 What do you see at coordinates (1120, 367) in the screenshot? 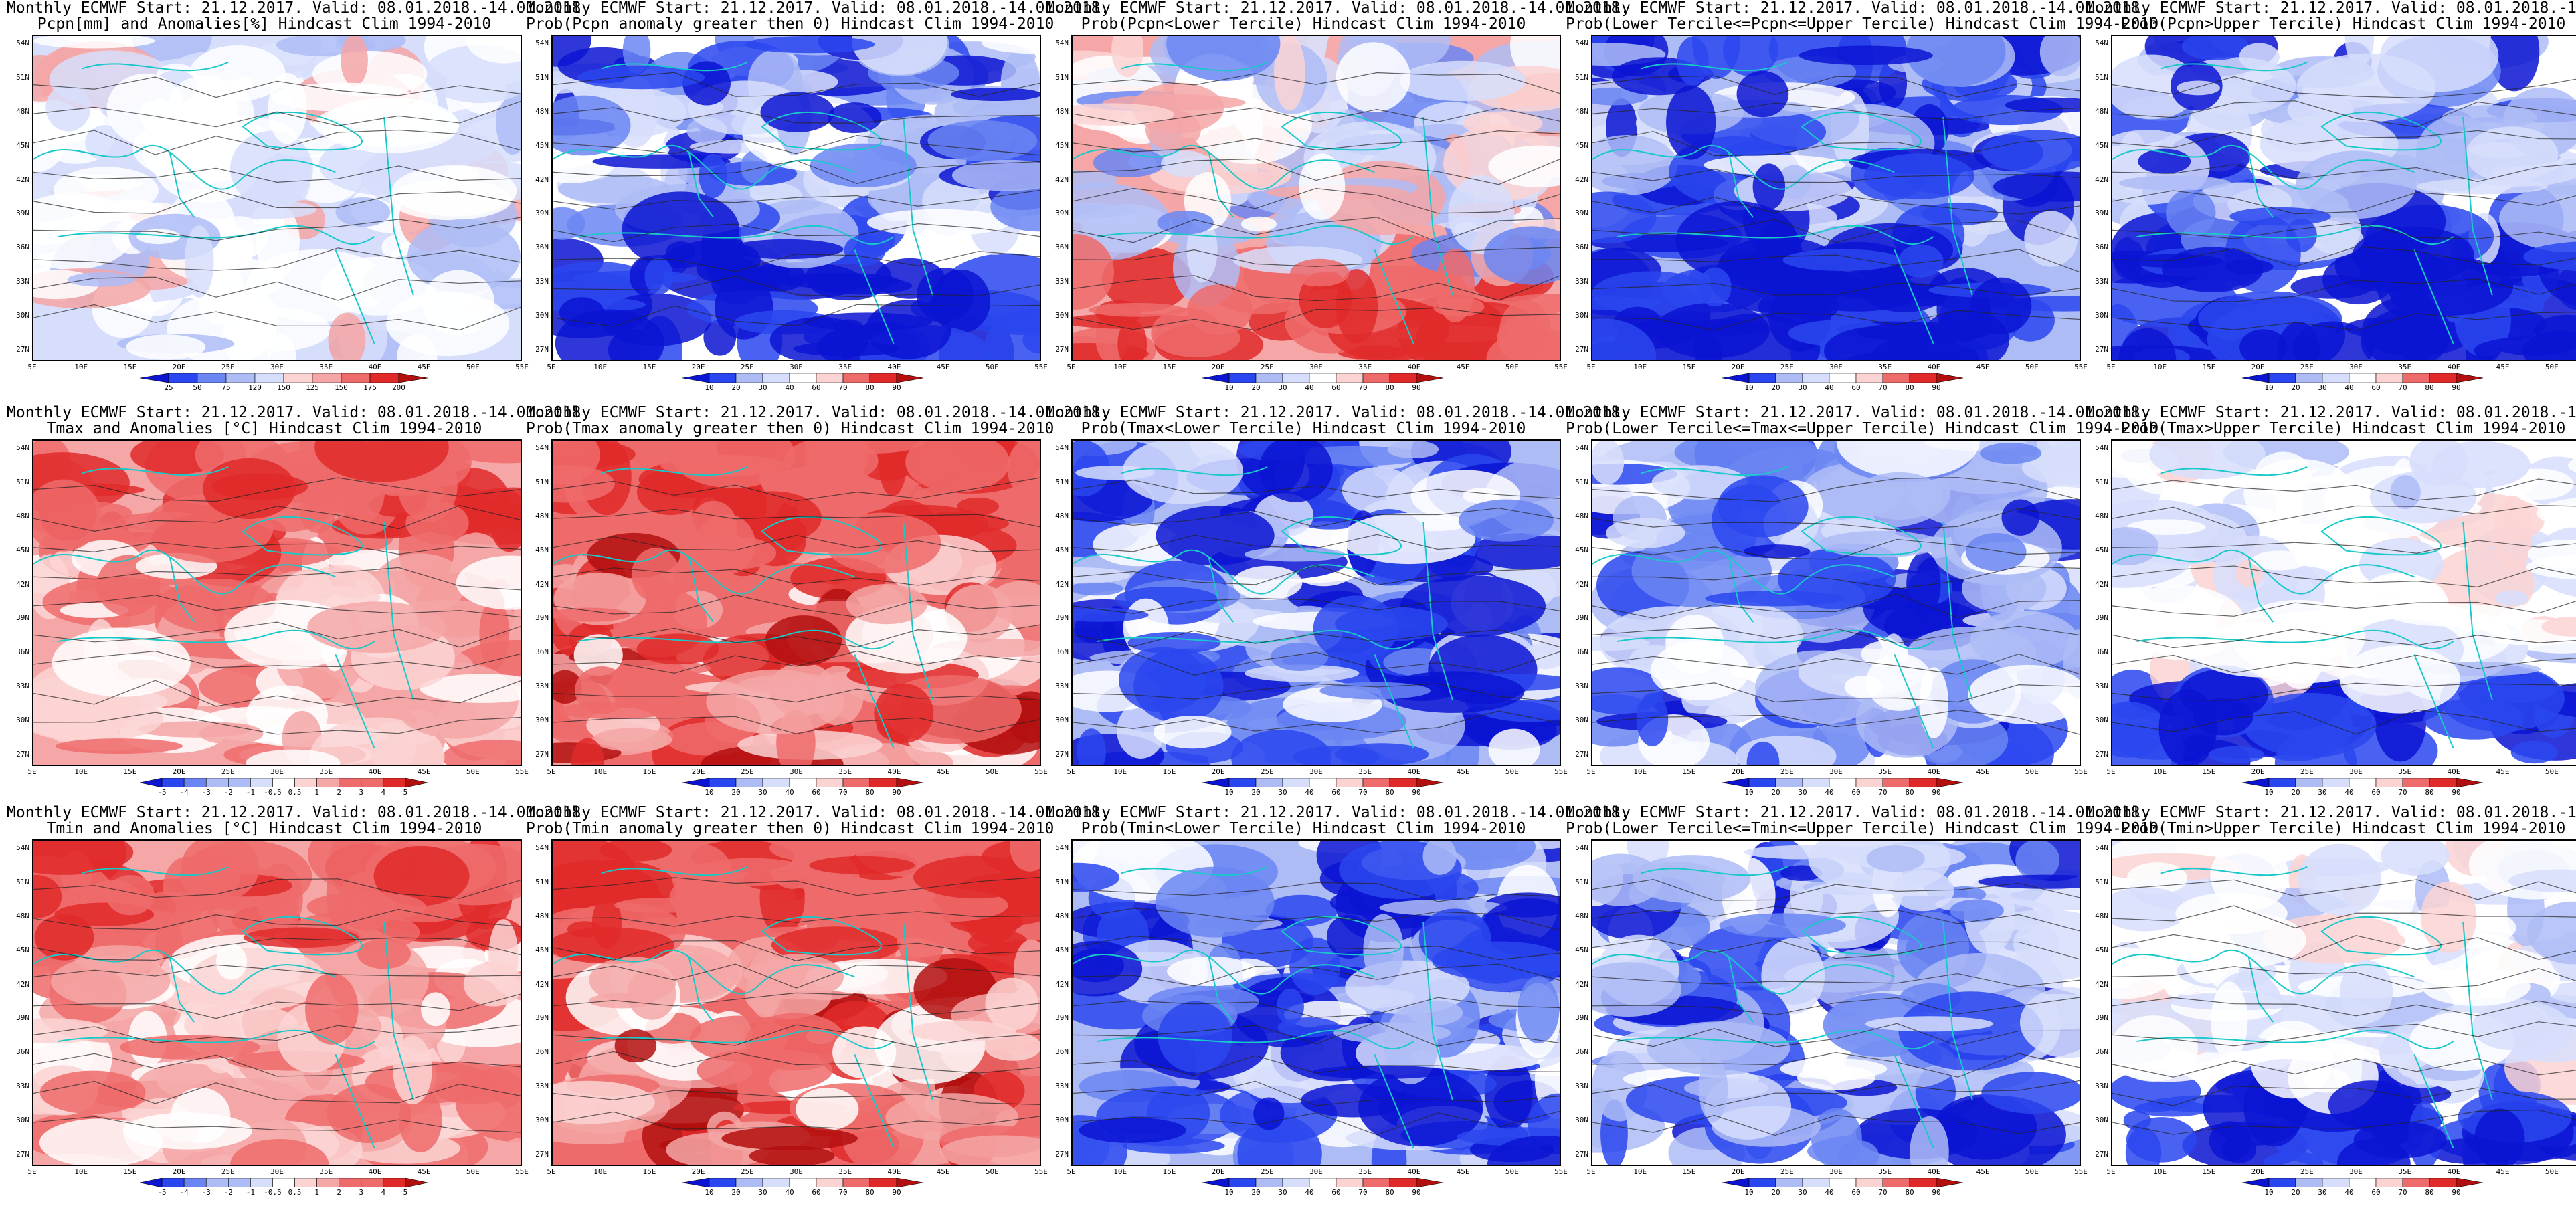
I see `lon-tick-label: 10E` at bounding box center [1120, 367].